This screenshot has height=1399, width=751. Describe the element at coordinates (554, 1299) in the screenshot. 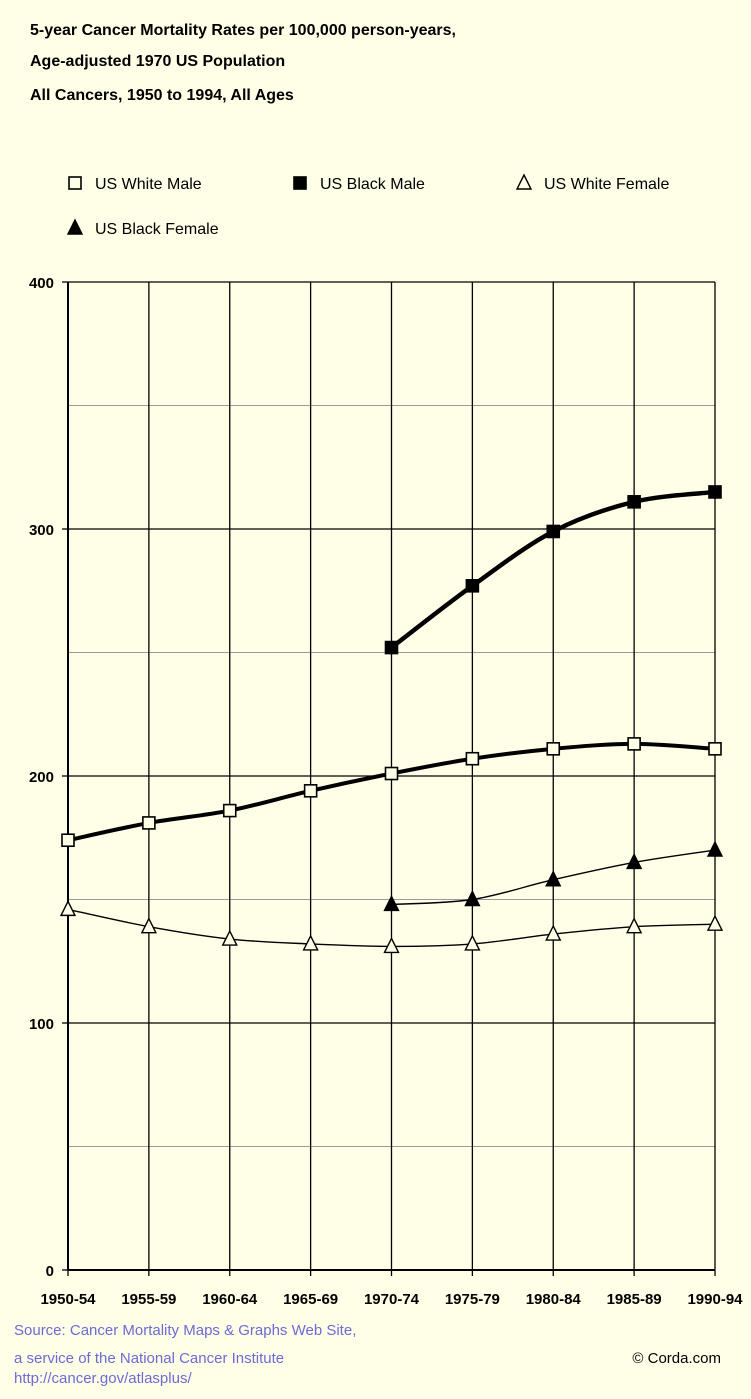

I see `x-tick-label: 1980-84` at that location.